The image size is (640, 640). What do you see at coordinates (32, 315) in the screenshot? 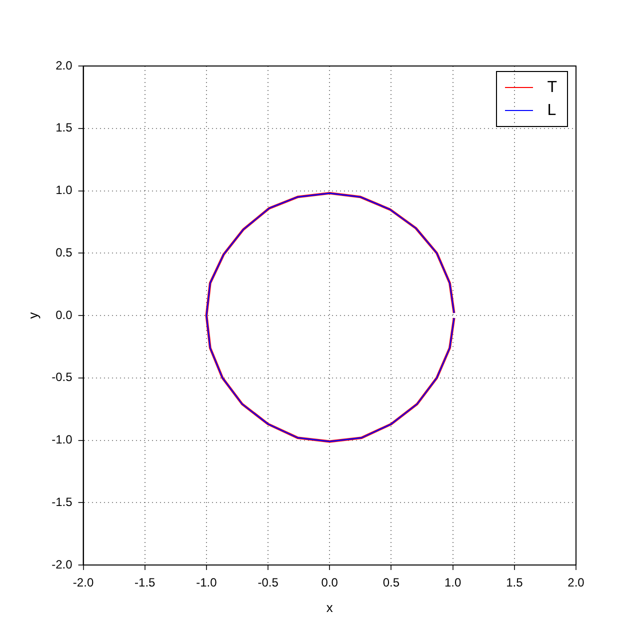
I see `y-axis-title: y` at bounding box center [32, 315].